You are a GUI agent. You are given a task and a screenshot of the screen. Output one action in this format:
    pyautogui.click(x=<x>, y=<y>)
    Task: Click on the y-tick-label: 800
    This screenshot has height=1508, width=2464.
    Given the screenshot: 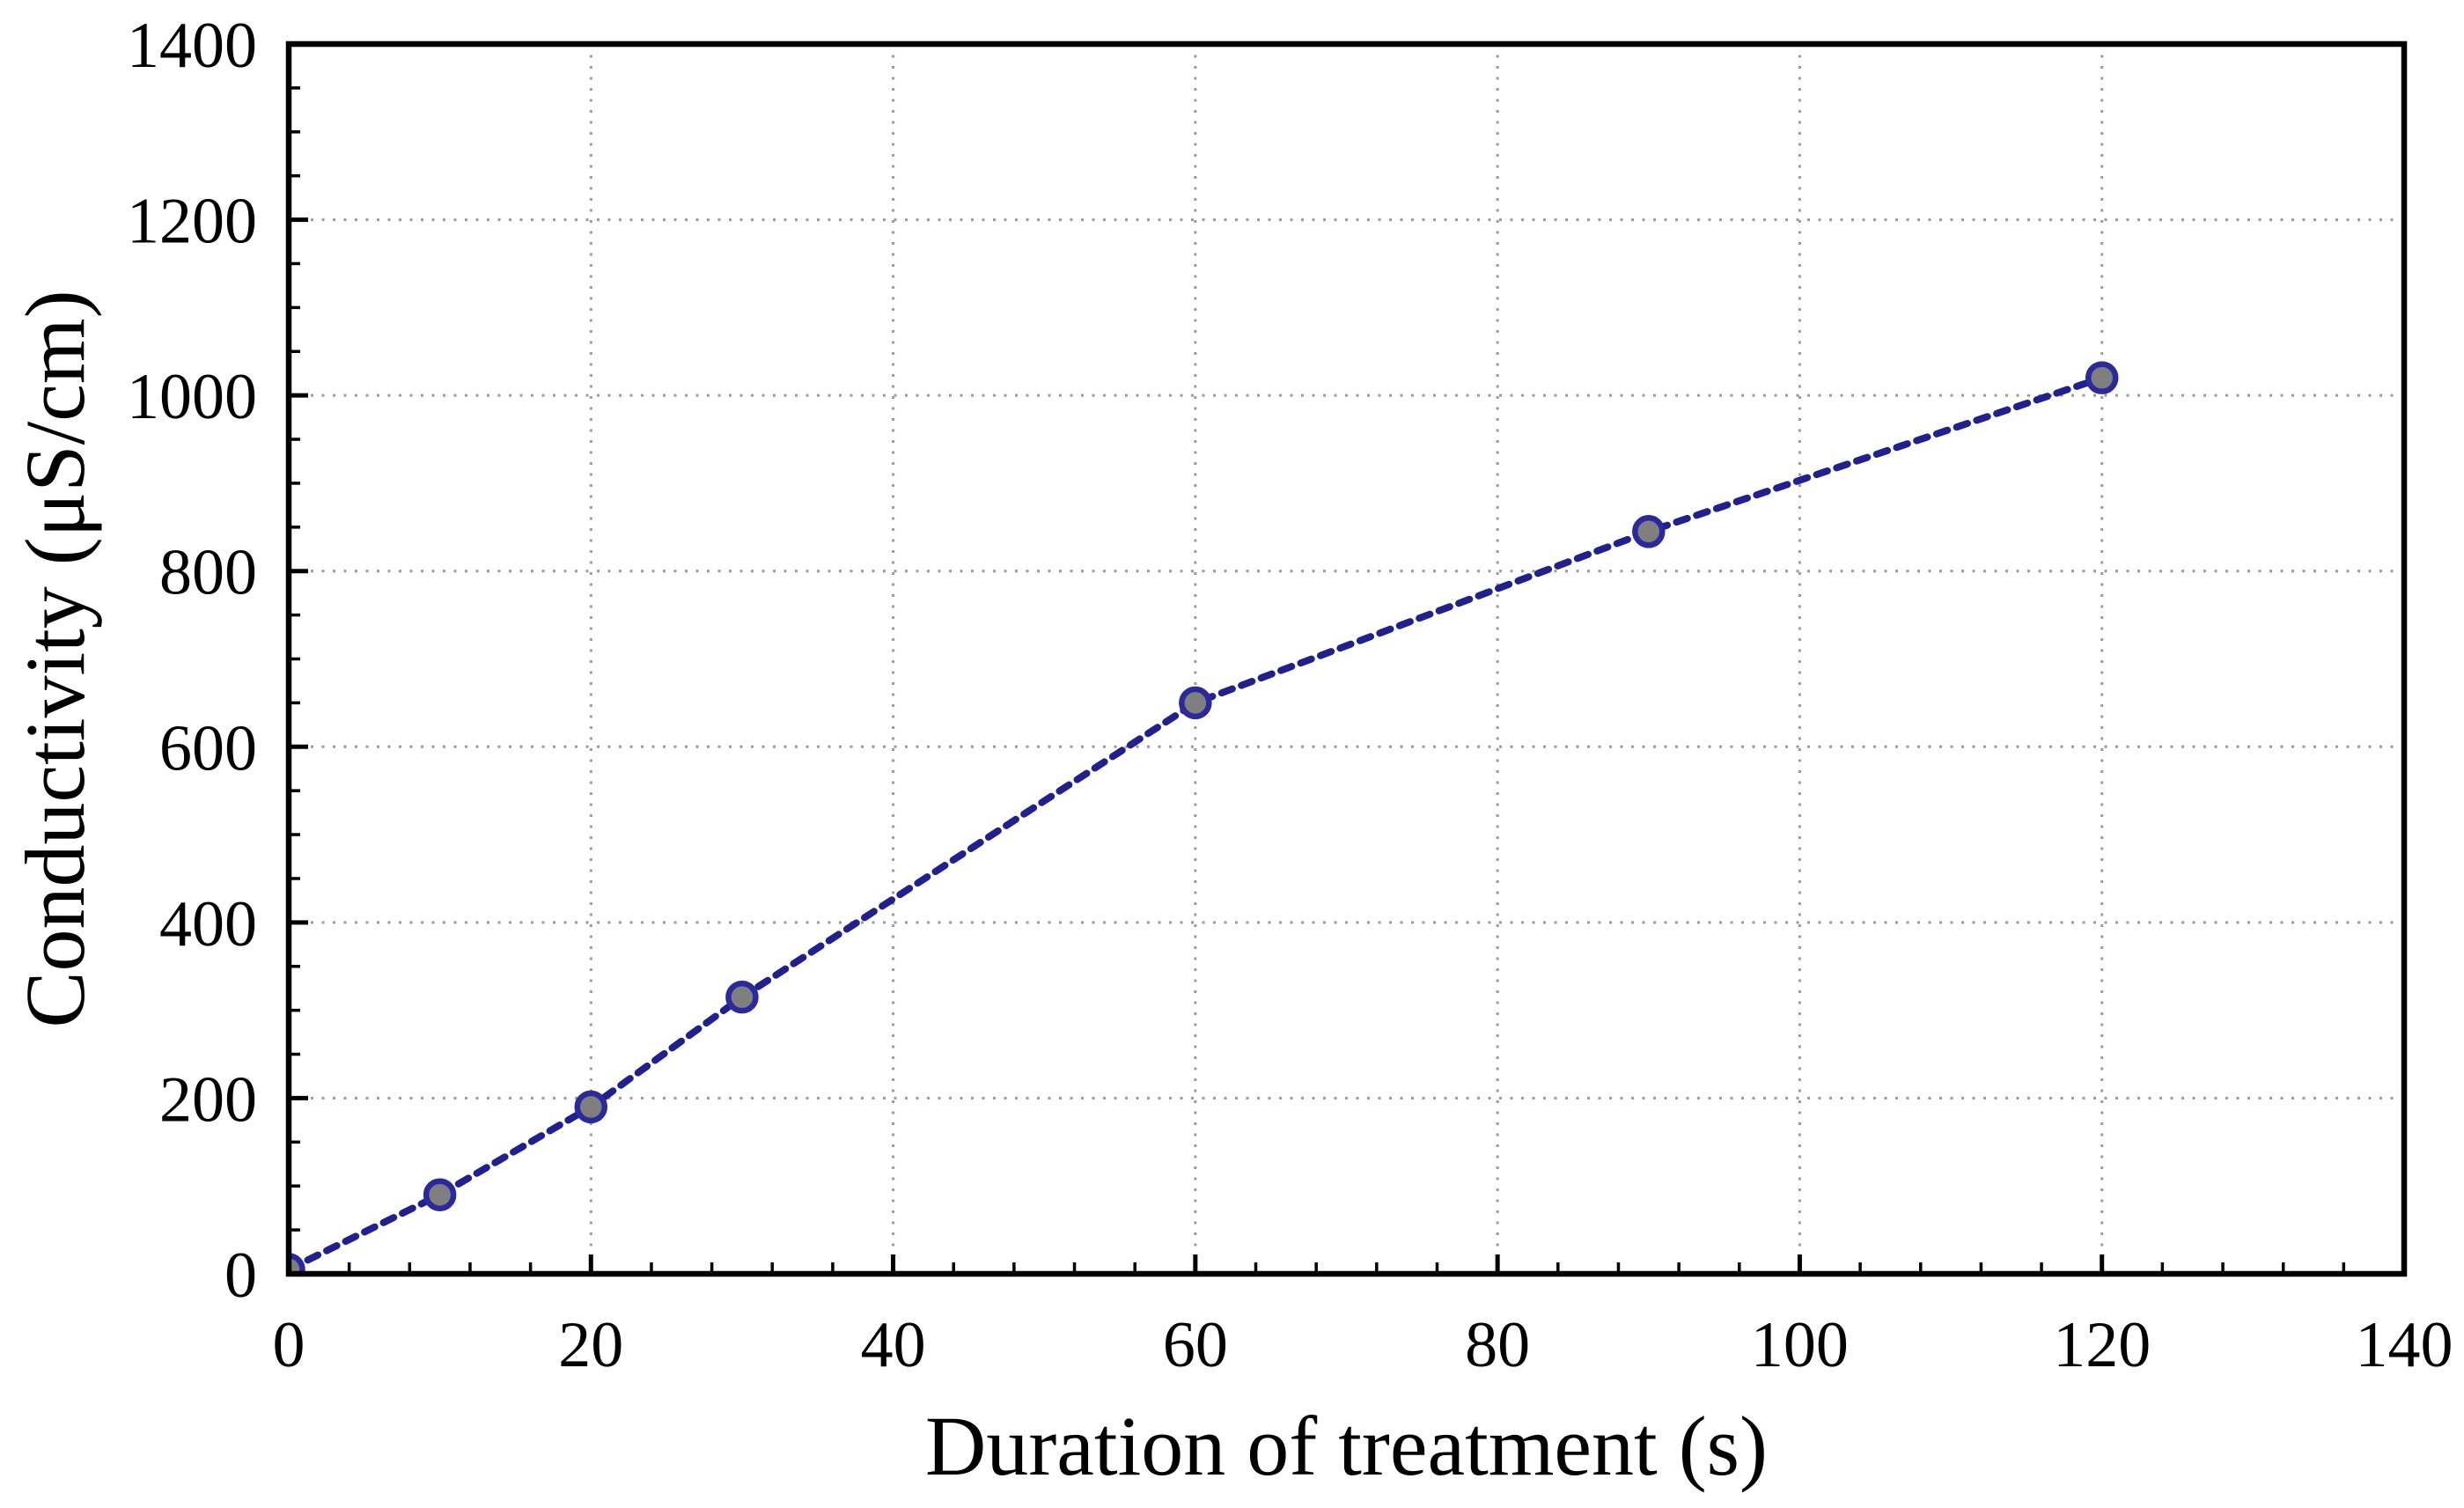 What is the action you would take?
    pyautogui.click(x=208, y=573)
    